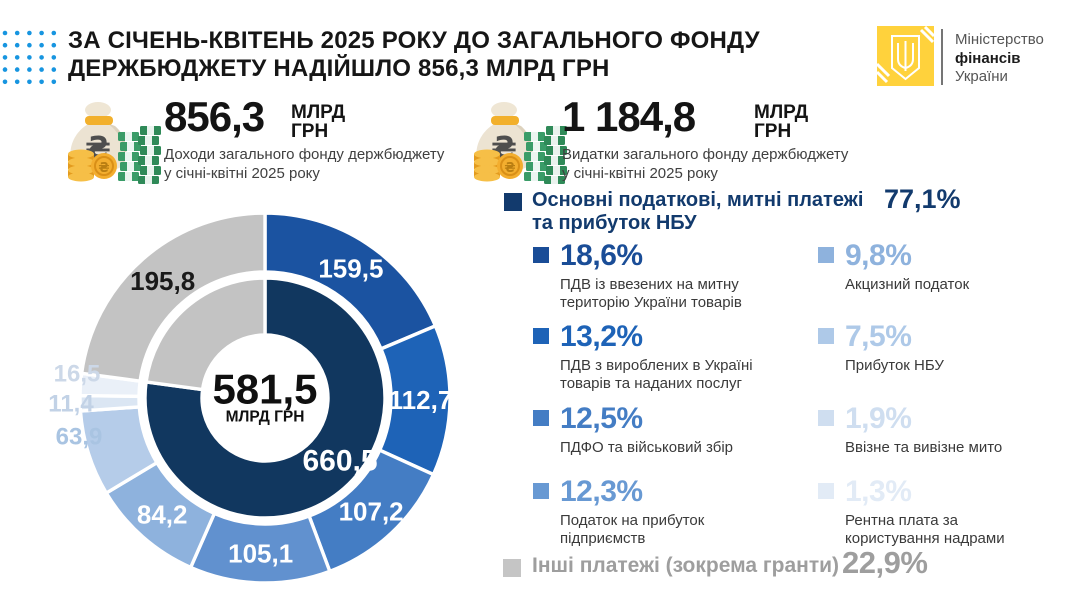 This screenshot has width=1080, height=608. Describe the element at coordinates (893, 267) in the screenshot. I see `legend-item-excise: 9,8% Акцизний податок` at that location.